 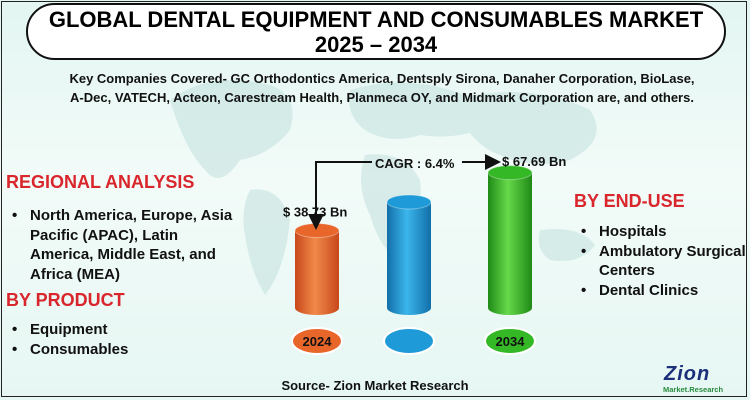 What do you see at coordinates (409, 341) in the screenshot?
I see `year-badge` at bounding box center [409, 341].